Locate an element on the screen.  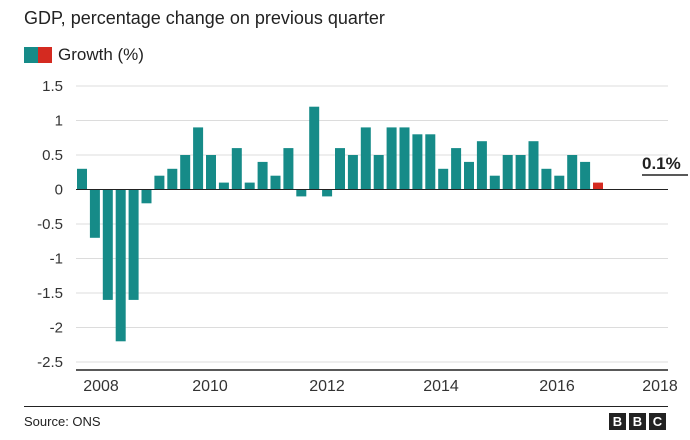
y-tick-label: -1.5 is located at coordinates (50, 293).